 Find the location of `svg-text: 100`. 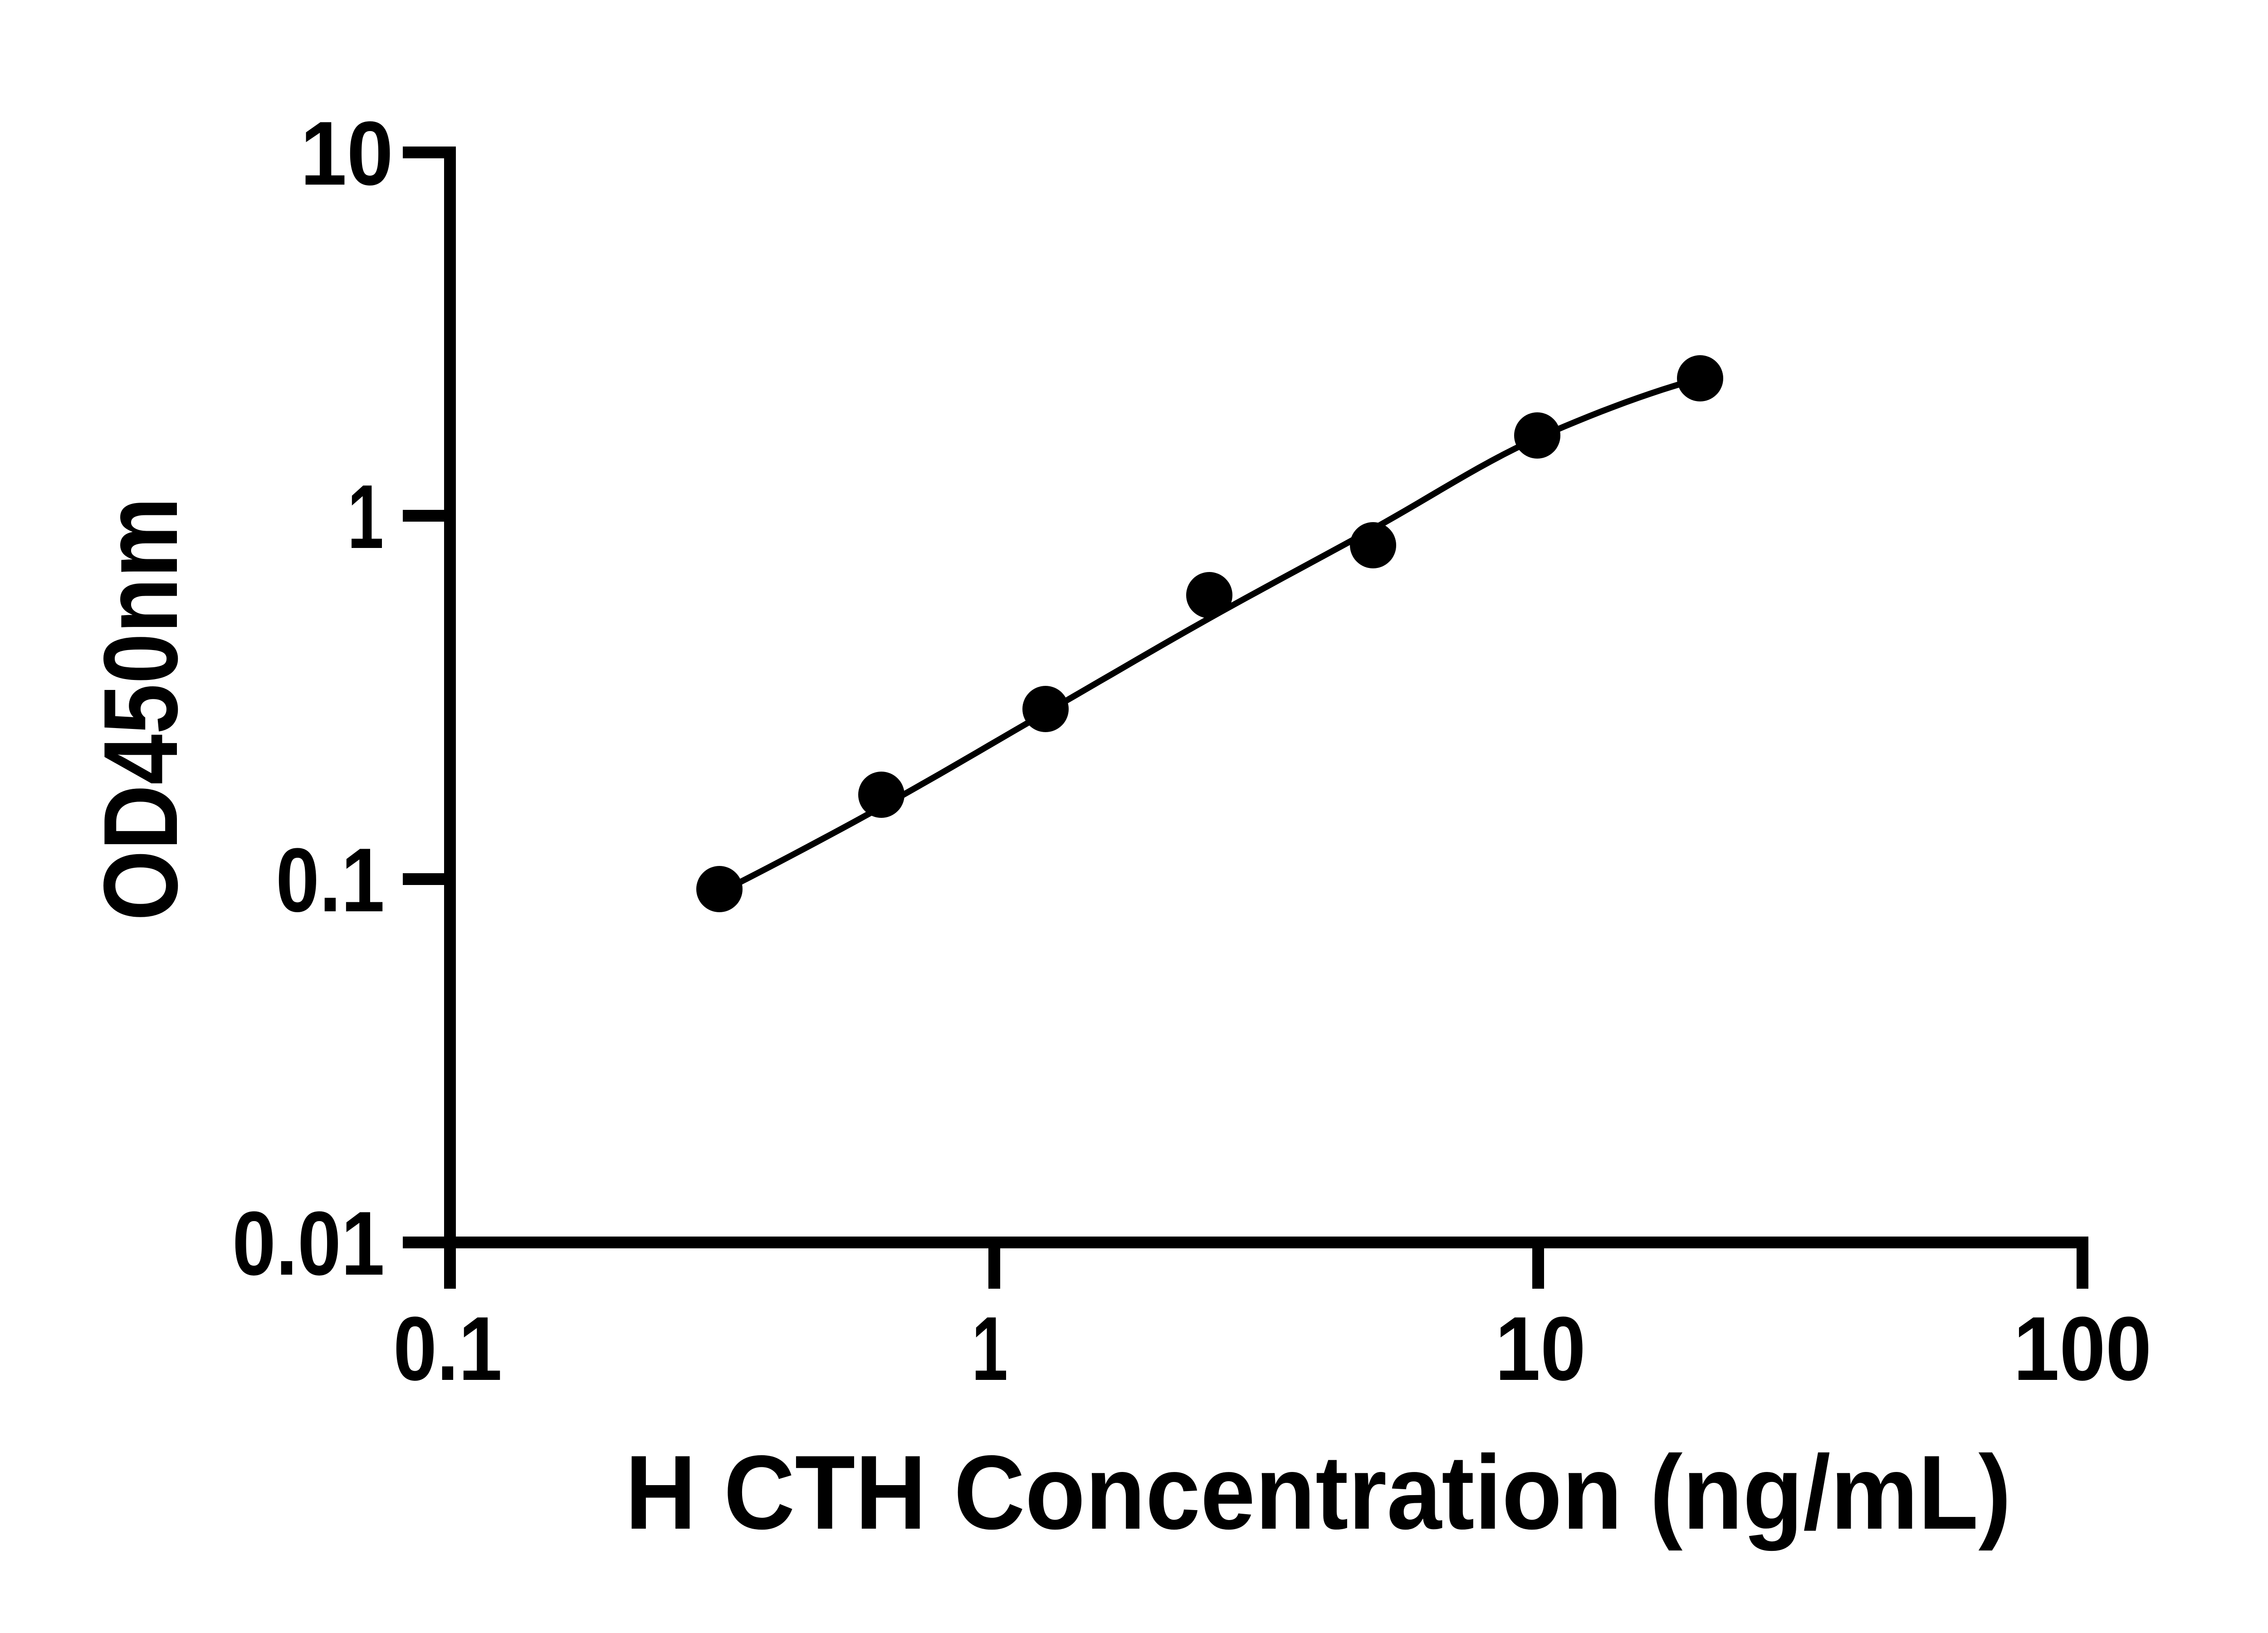

svg-text: 100 is located at coordinates (2083, 1348).